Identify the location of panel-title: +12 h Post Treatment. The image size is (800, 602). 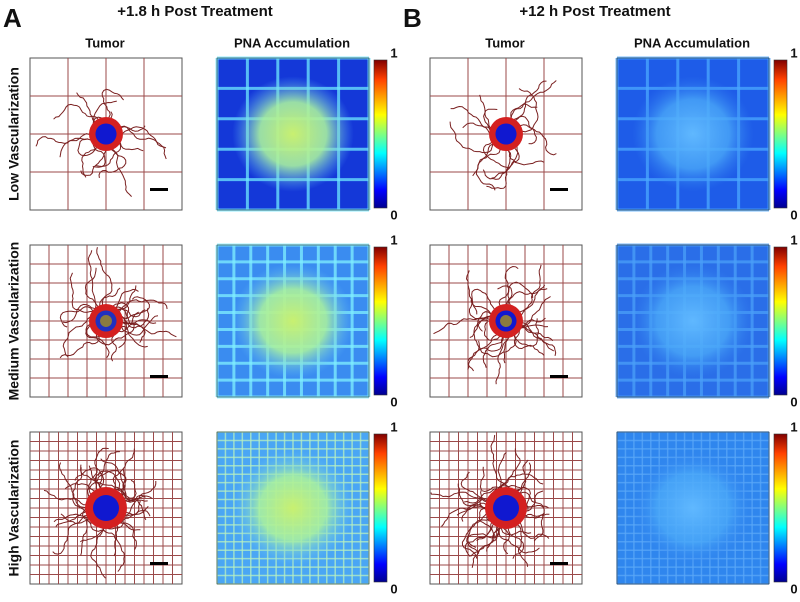
(594, 11).